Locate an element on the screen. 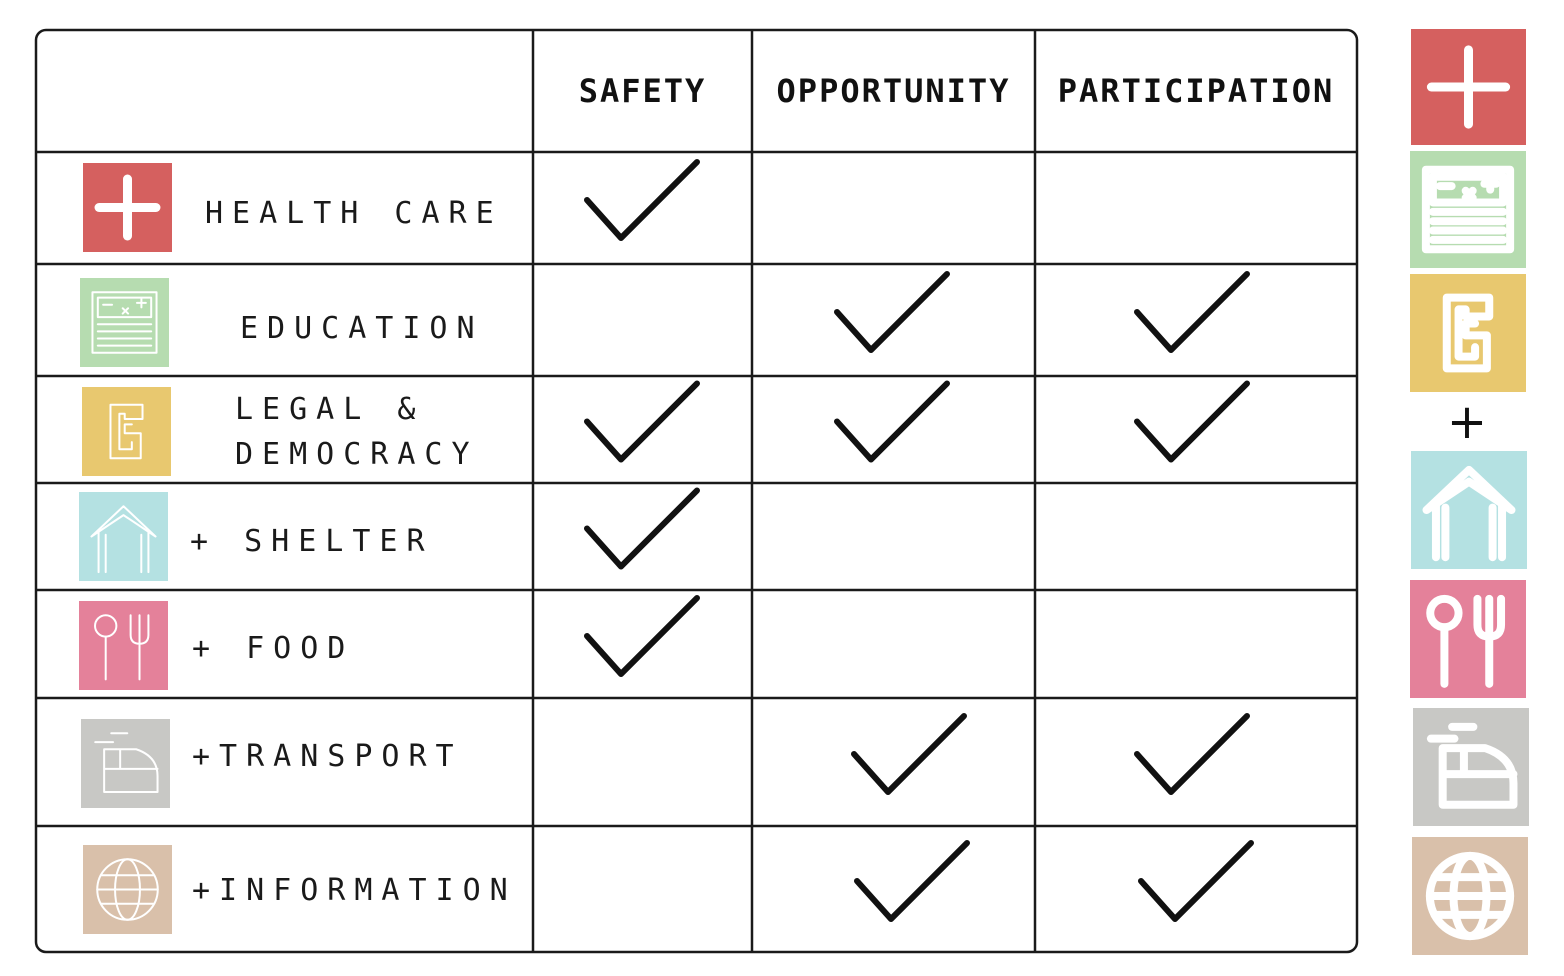 The height and width of the screenshot is (976, 1564). legal-symbol-icon is located at coordinates (126, 431).